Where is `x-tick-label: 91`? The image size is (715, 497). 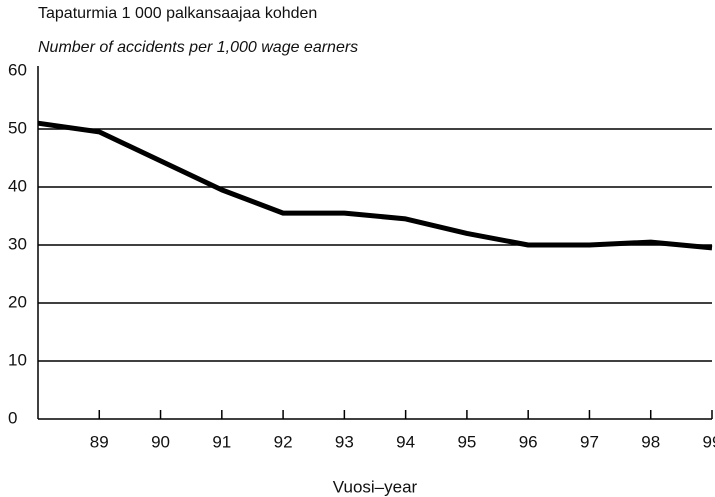 x-tick-label: 91 is located at coordinates (221, 441).